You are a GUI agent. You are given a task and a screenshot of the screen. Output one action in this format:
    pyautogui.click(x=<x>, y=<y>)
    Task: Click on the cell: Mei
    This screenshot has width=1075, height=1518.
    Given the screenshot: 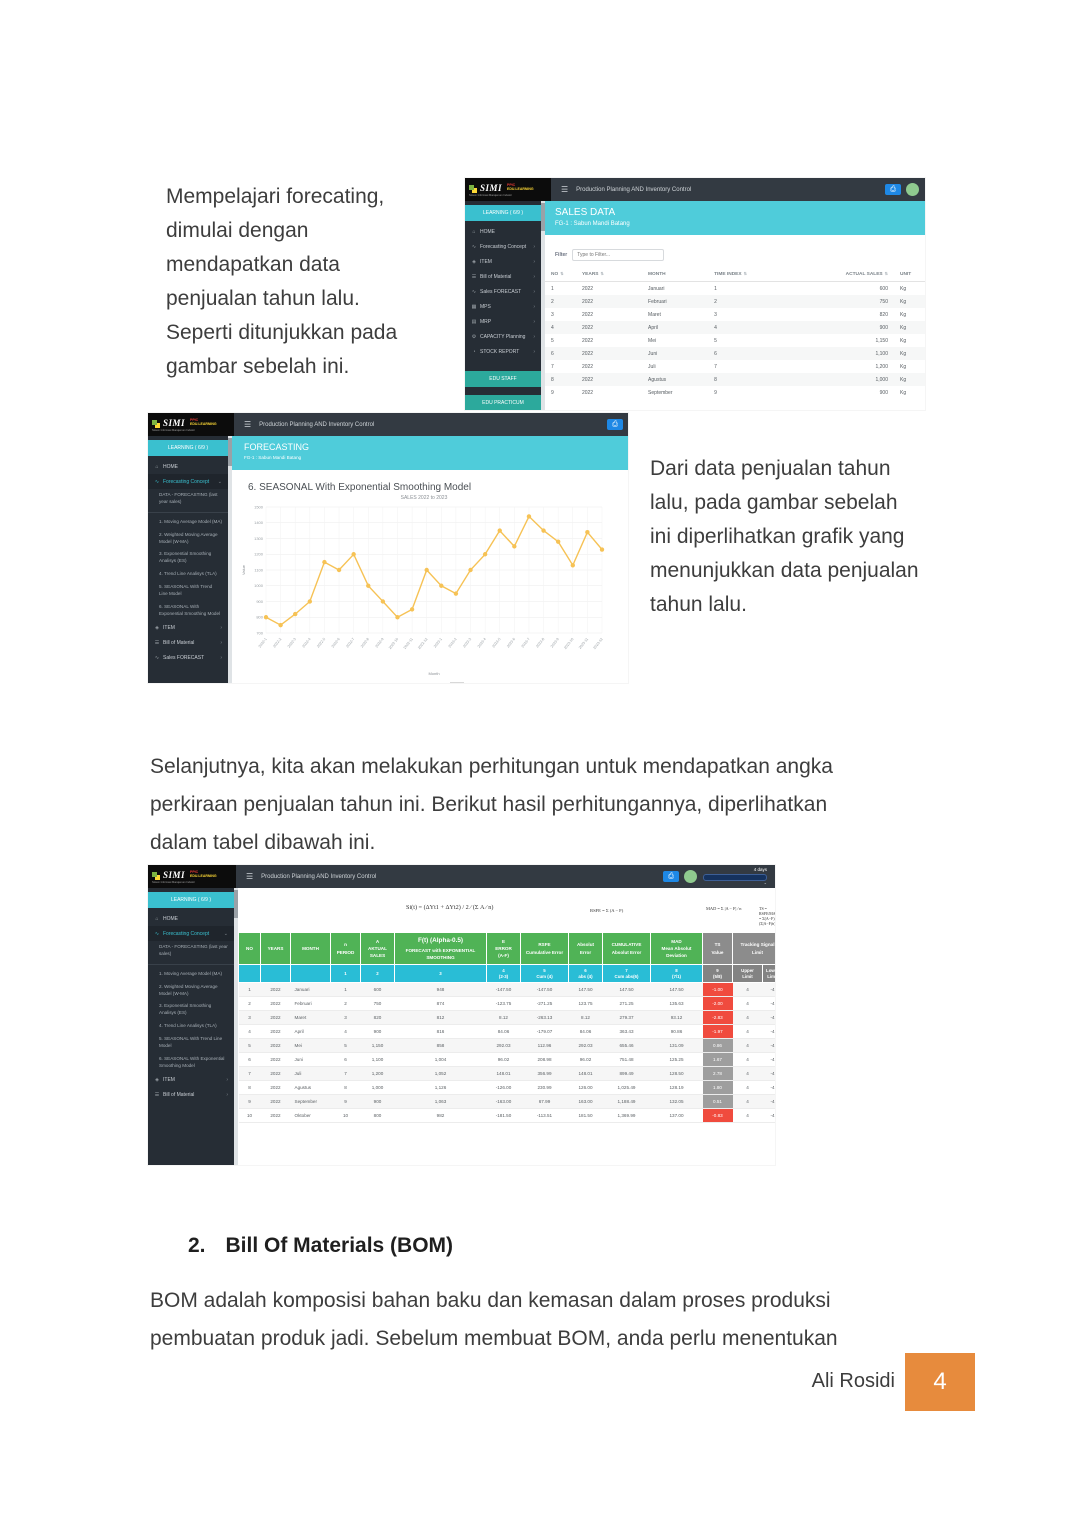 What is the action you would take?
    pyautogui.click(x=310, y=1046)
    